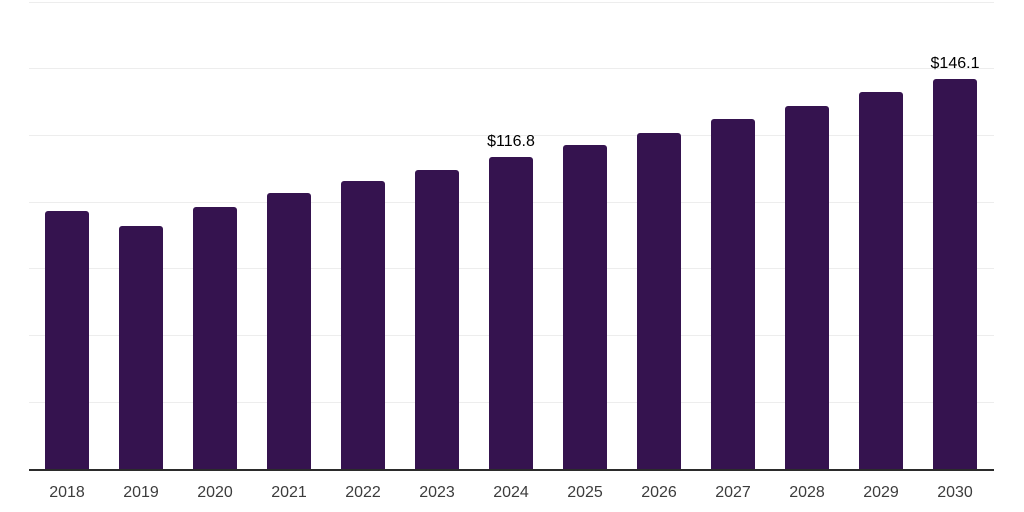 This screenshot has width=1024, height=512. Describe the element at coordinates (659, 492) in the screenshot. I see `x-tick-2026: 2026` at that location.